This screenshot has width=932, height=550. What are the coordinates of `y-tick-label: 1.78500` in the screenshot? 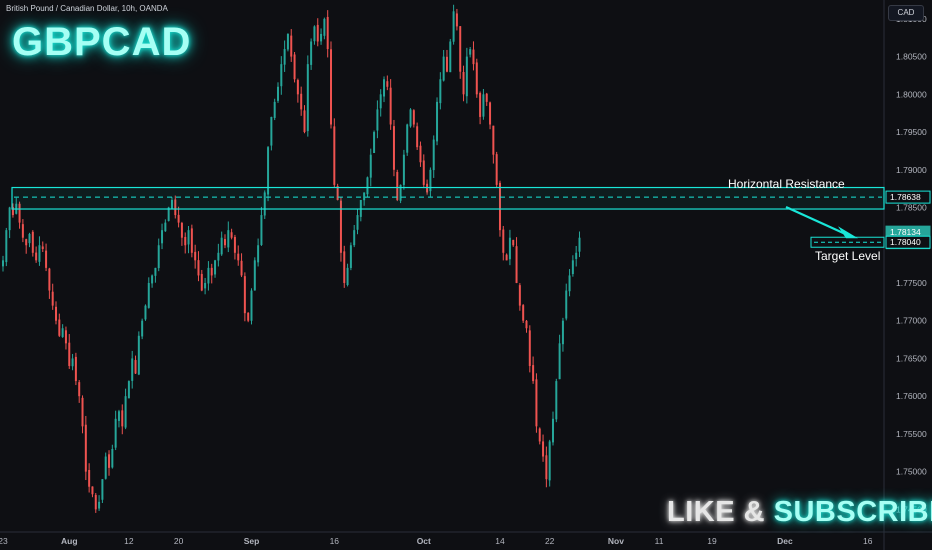 It's located at (911, 208).